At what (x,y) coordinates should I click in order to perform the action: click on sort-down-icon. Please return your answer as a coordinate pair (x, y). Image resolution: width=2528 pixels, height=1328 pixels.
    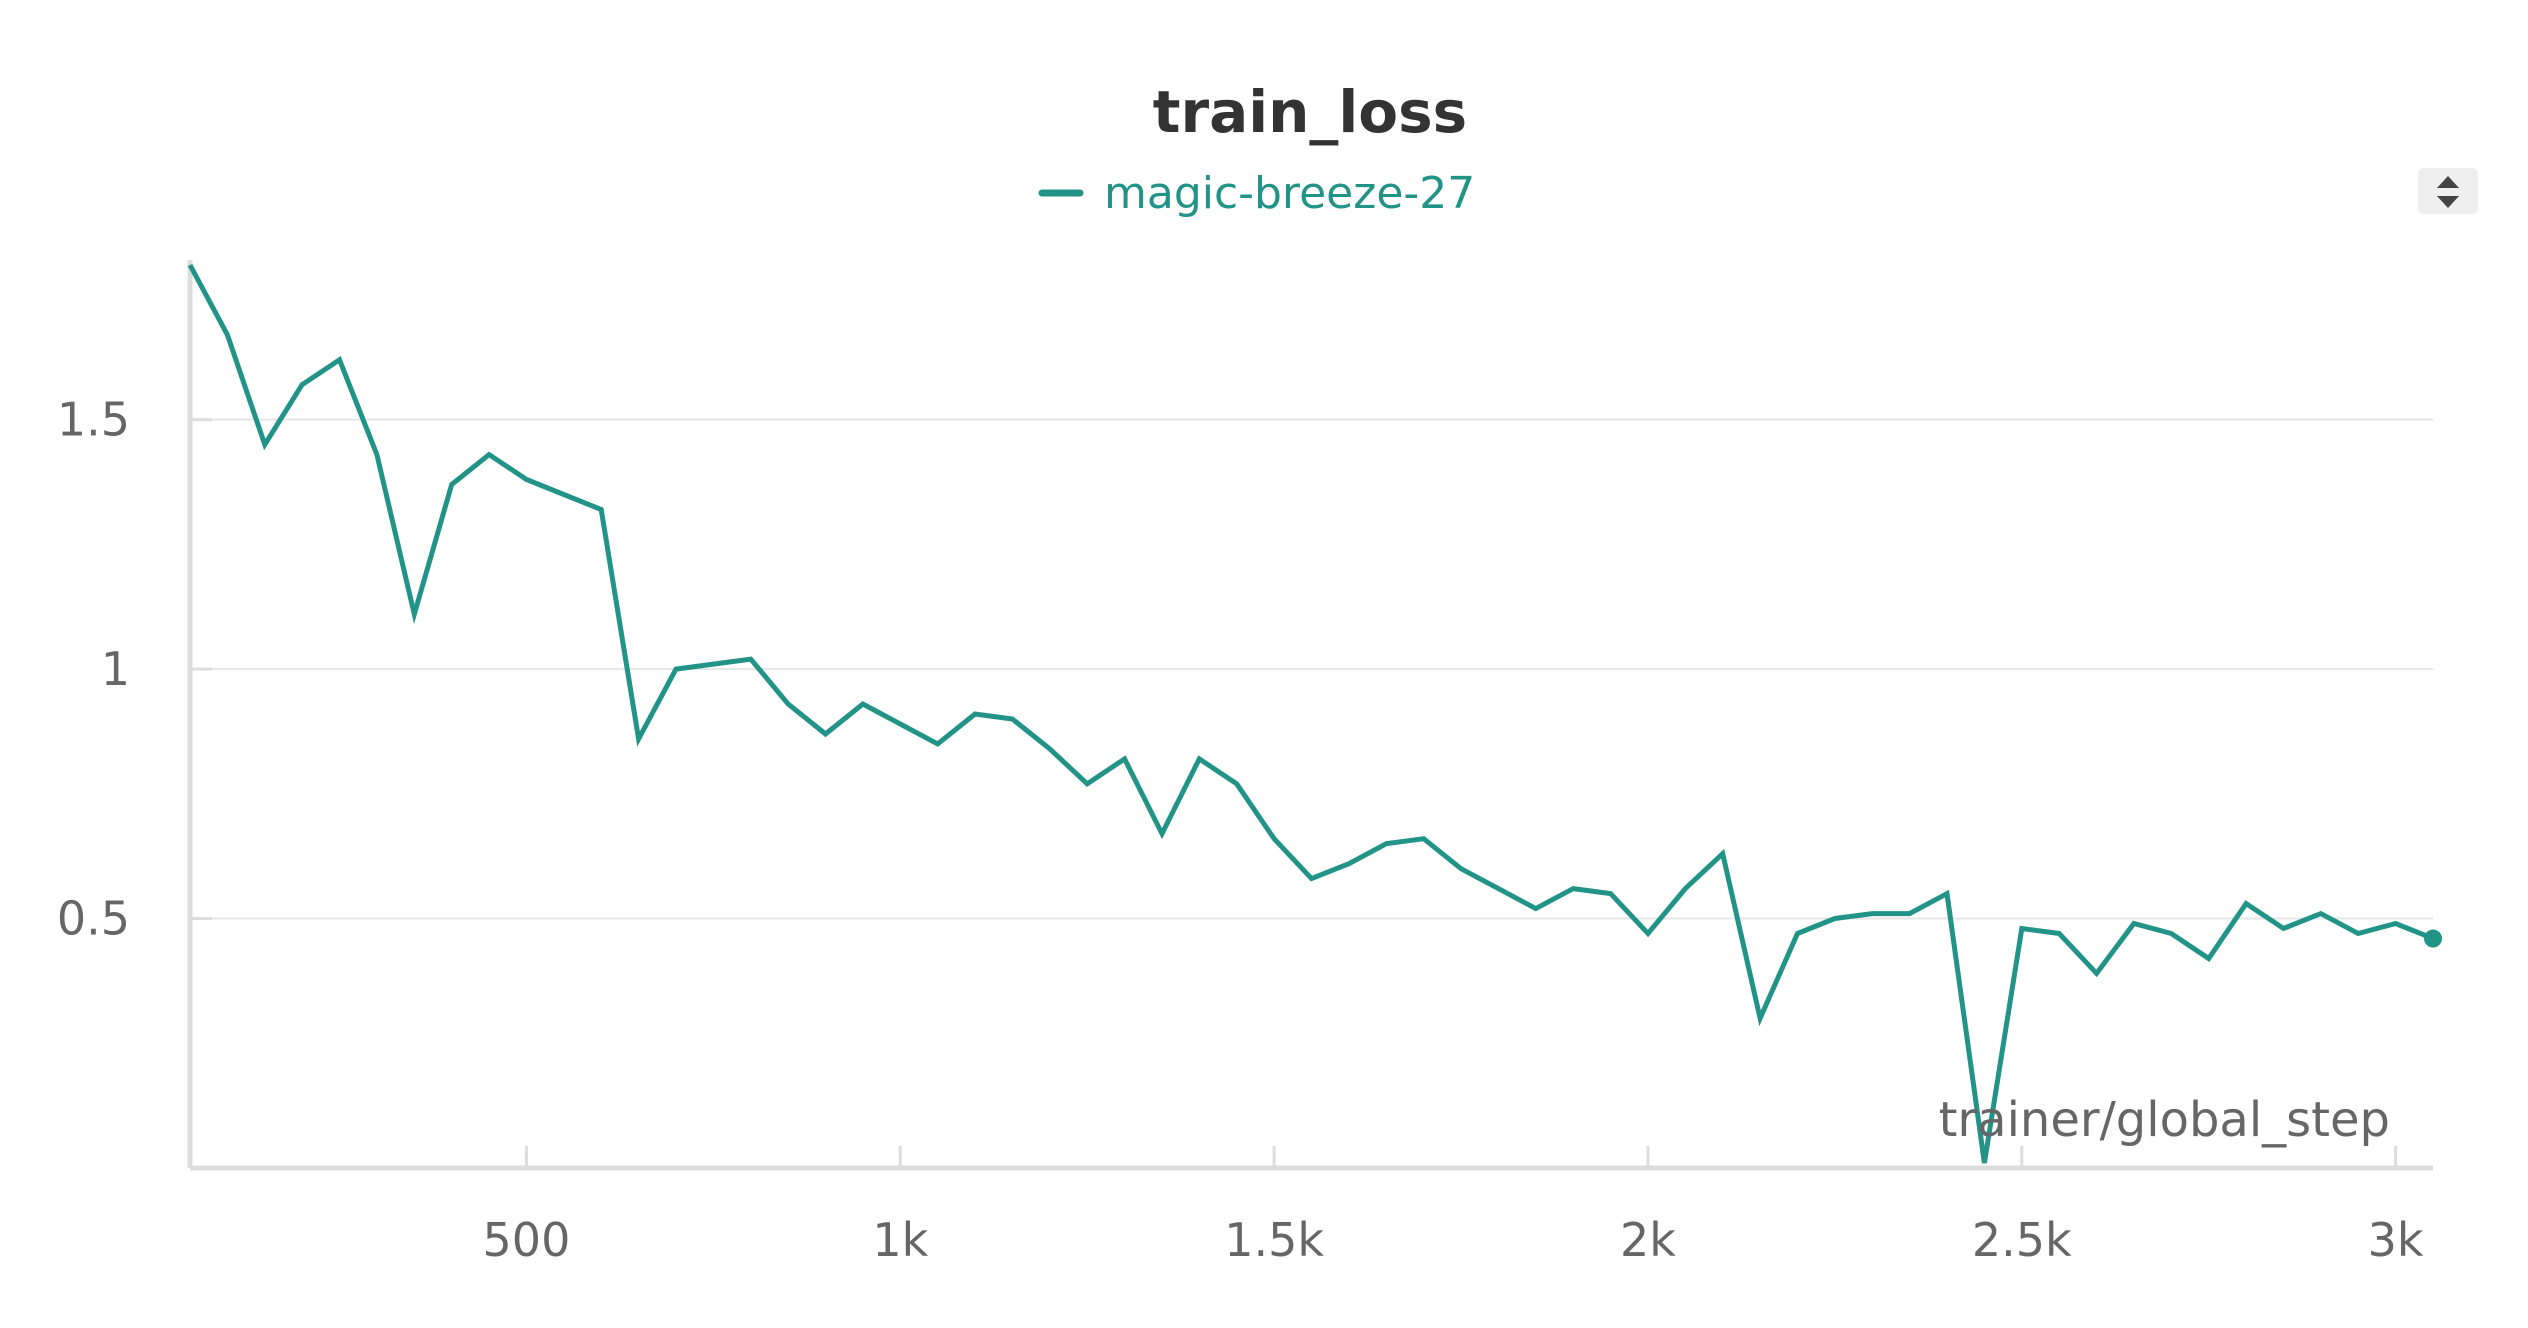
    Looking at the image, I should click on (2448, 202).